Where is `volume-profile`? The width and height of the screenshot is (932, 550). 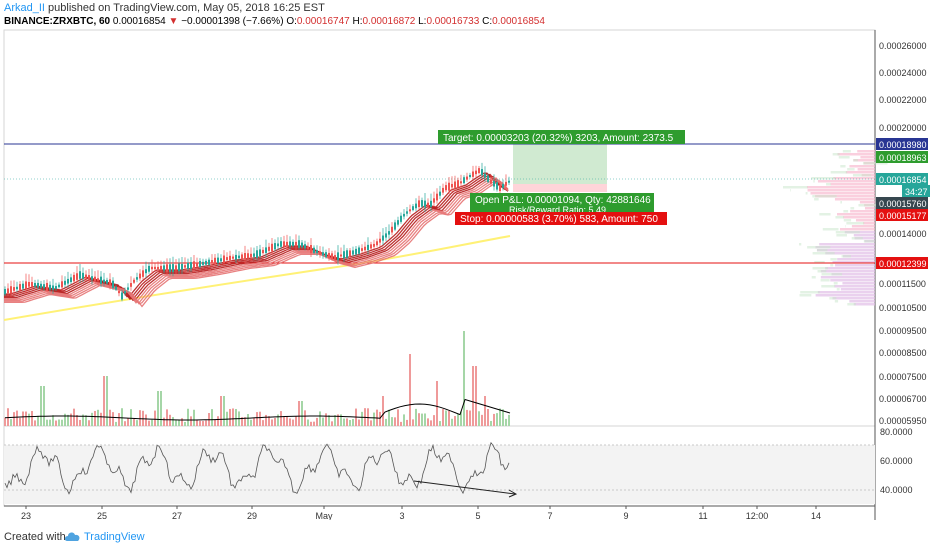
volume-profile is located at coordinates (835, 228).